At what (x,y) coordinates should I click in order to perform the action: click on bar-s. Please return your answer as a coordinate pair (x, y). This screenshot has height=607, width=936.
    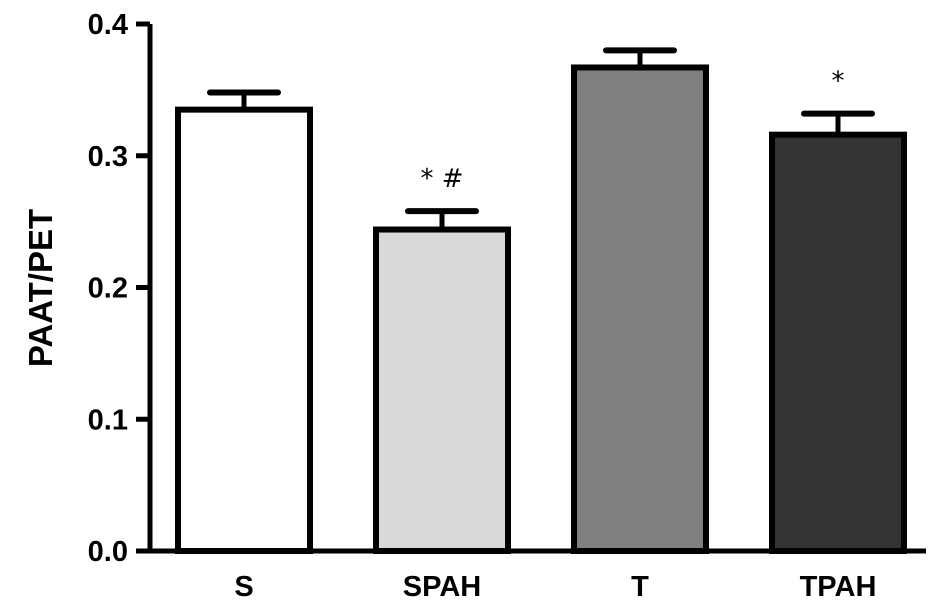
    Looking at the image, I should click on (244, 330).